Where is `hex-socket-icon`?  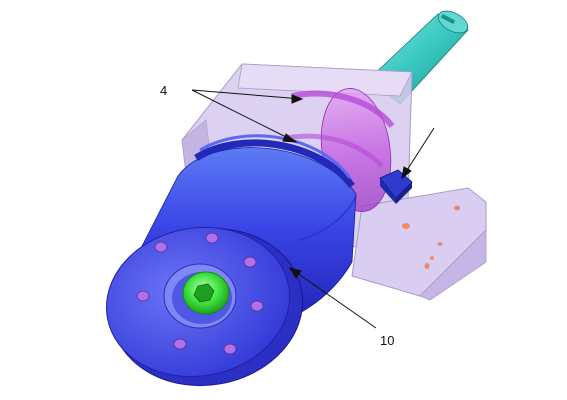 hex-socket-icon is located at coordinates (204, 293).